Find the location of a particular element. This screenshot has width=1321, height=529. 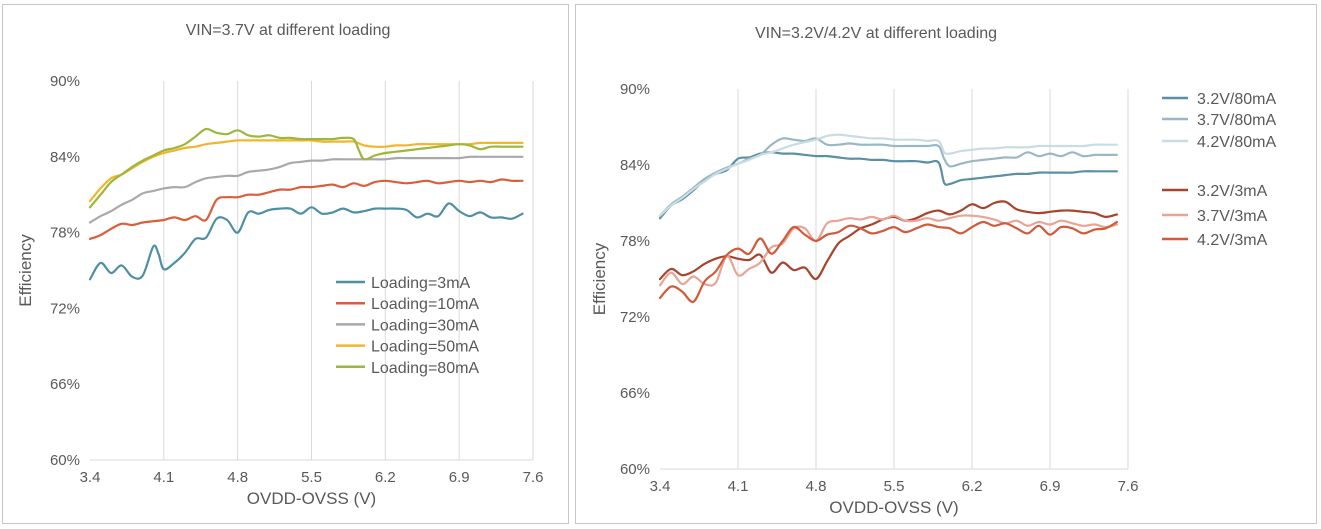

series-line-loading-30ma is located at coordinates (306, 189).